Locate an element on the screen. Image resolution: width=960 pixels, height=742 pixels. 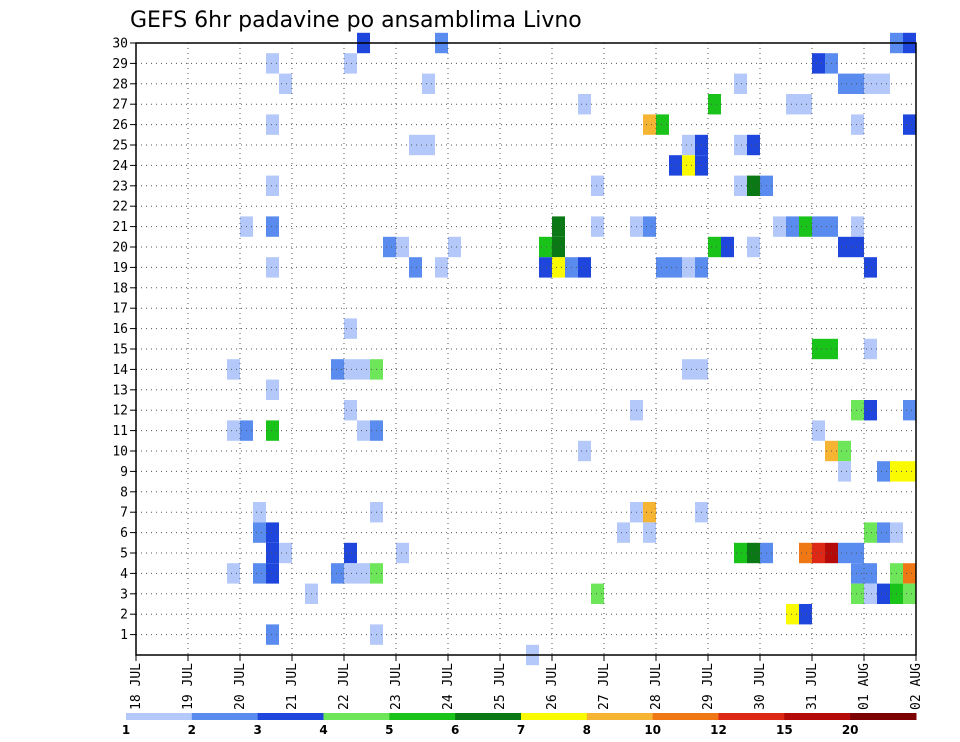
colorbar: 1 2 3 4 5 6 7 8 10 12 15 20 is located at coordinates (519, 725).